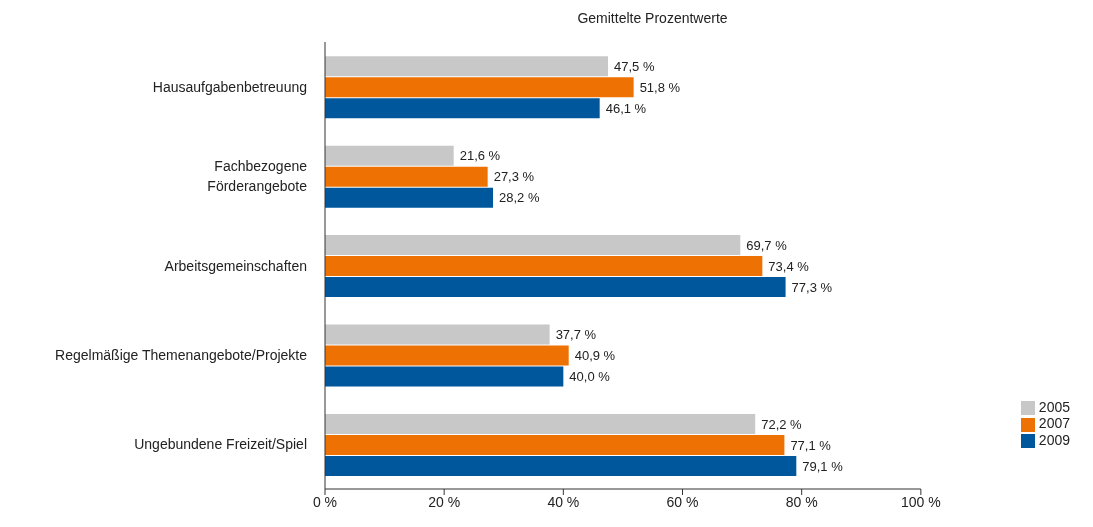  What do you see at coordinates (325, 501) in the screenshot?
I see `x-tick-label: 0 %` at bounding box center [325, 501].